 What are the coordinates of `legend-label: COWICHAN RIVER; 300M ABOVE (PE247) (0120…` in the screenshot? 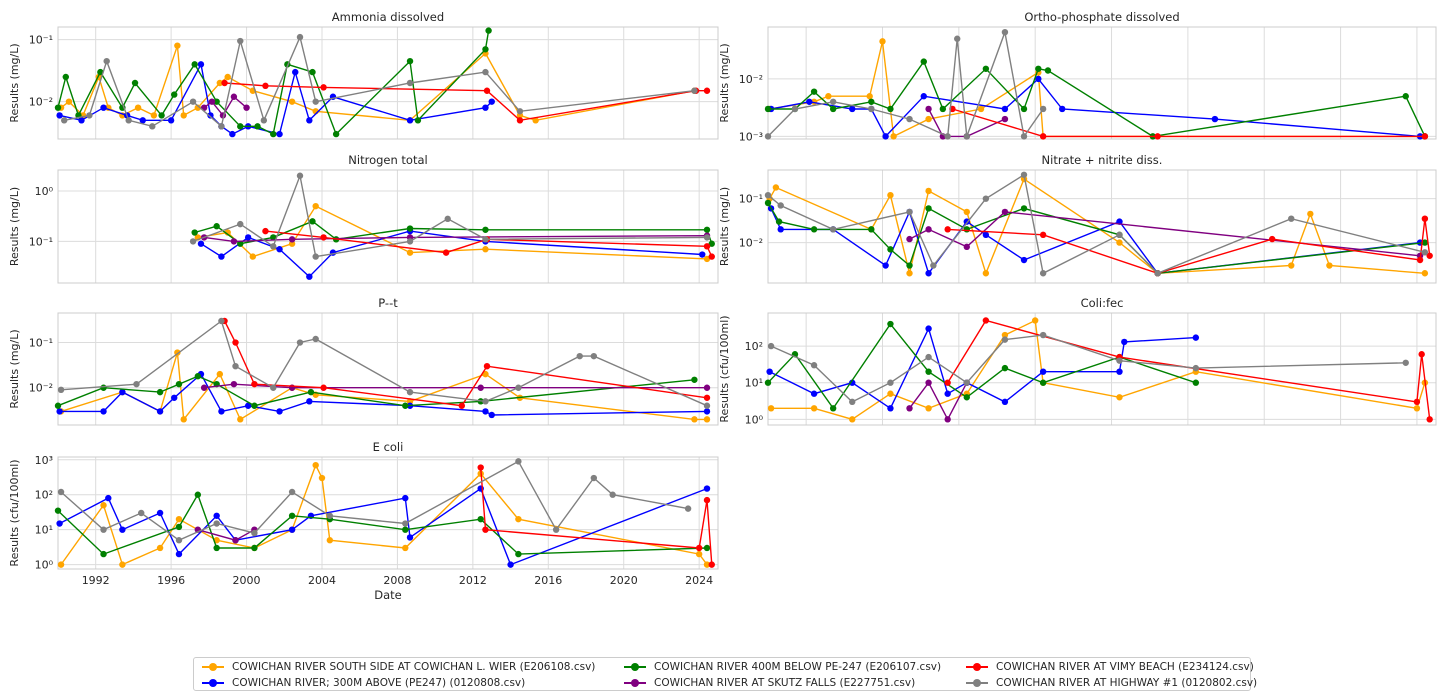 It's located at (379, 683).